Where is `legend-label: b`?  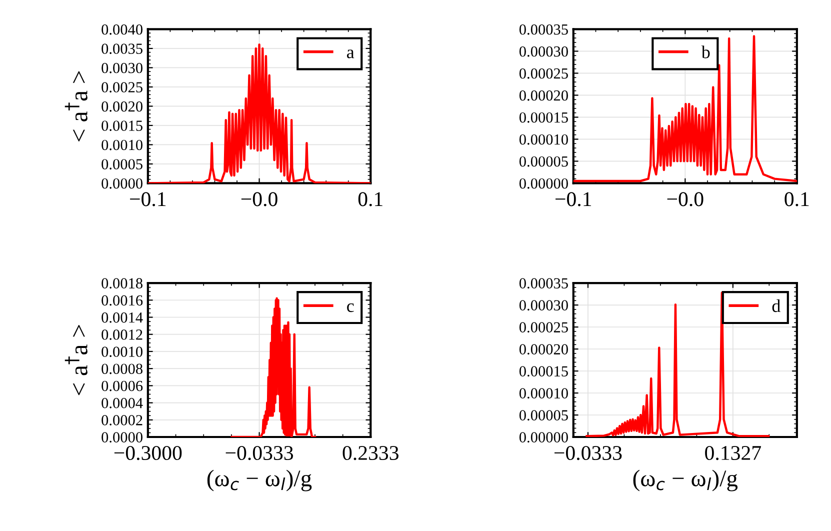 legend-label: b is located at coordinates (705, 52).